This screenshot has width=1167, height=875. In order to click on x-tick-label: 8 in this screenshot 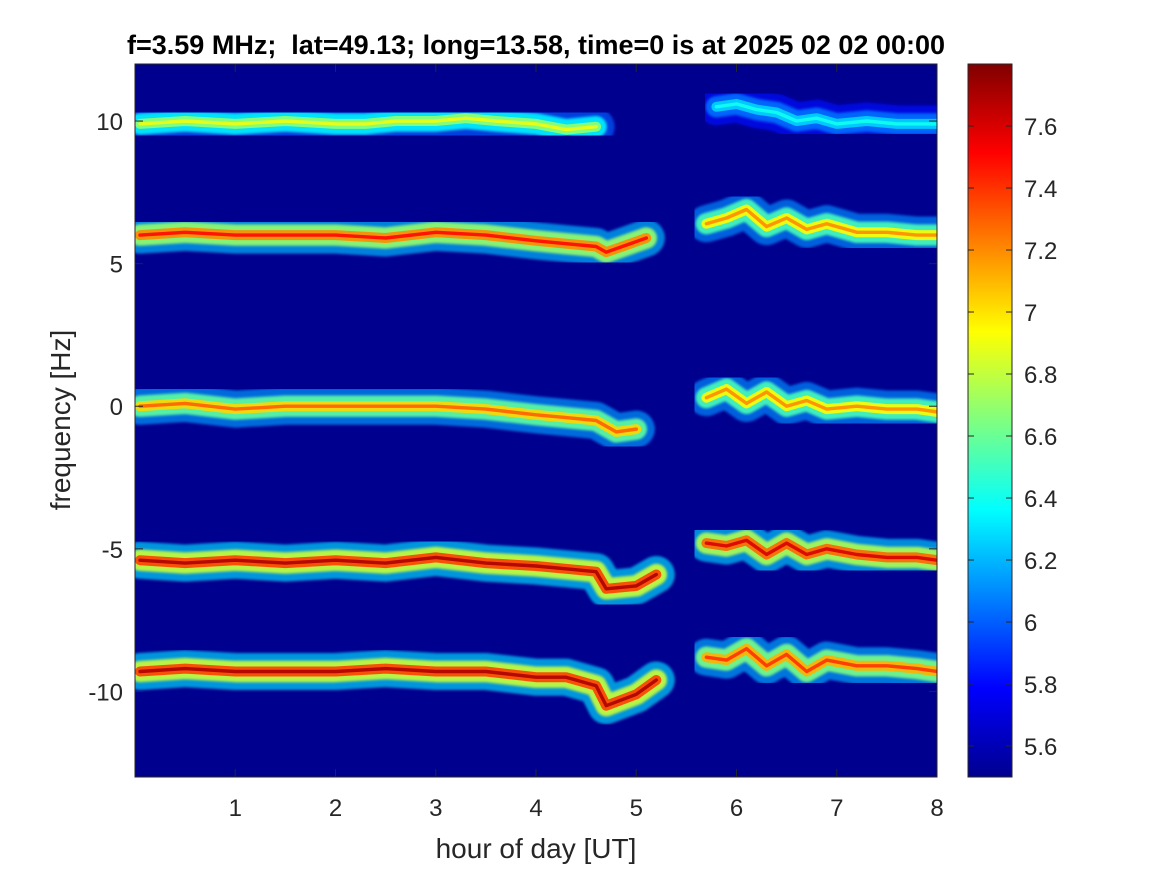, I will do `click(936, 808)`.